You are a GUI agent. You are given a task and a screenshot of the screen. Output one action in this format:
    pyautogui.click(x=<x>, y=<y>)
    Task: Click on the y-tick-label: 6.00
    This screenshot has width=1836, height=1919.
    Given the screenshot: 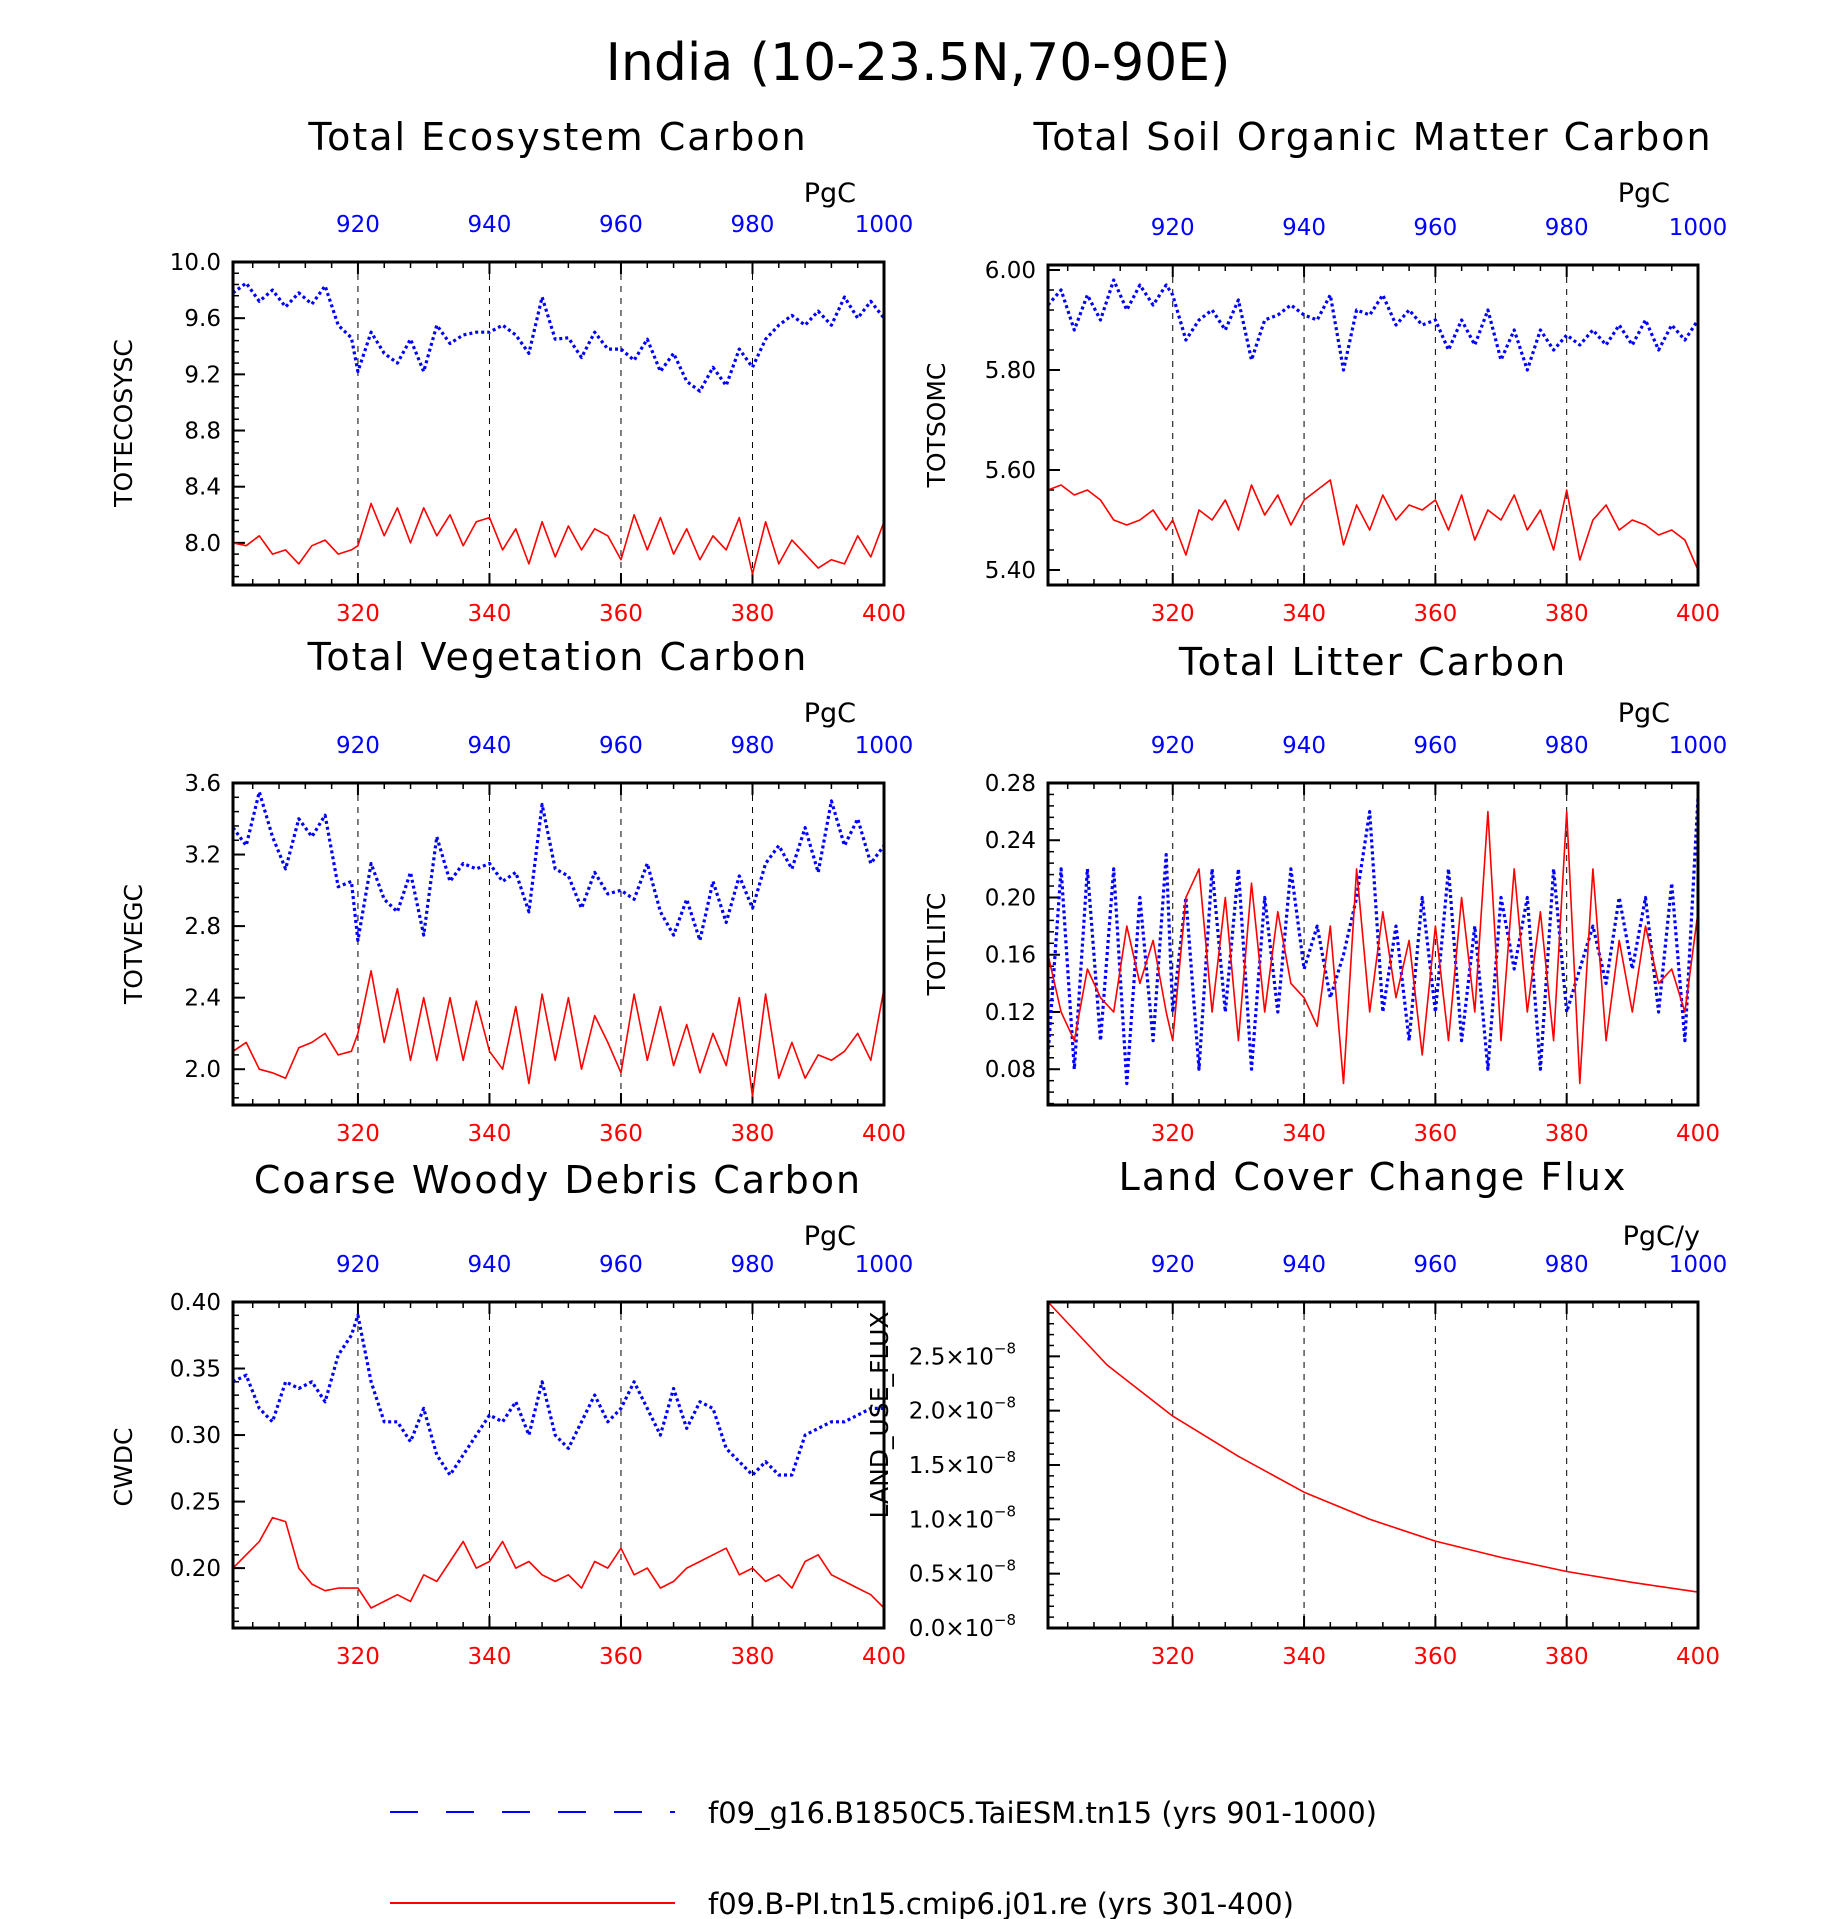 What is the action you would take?
    pyautogui.click(x=1010, y=271)
    